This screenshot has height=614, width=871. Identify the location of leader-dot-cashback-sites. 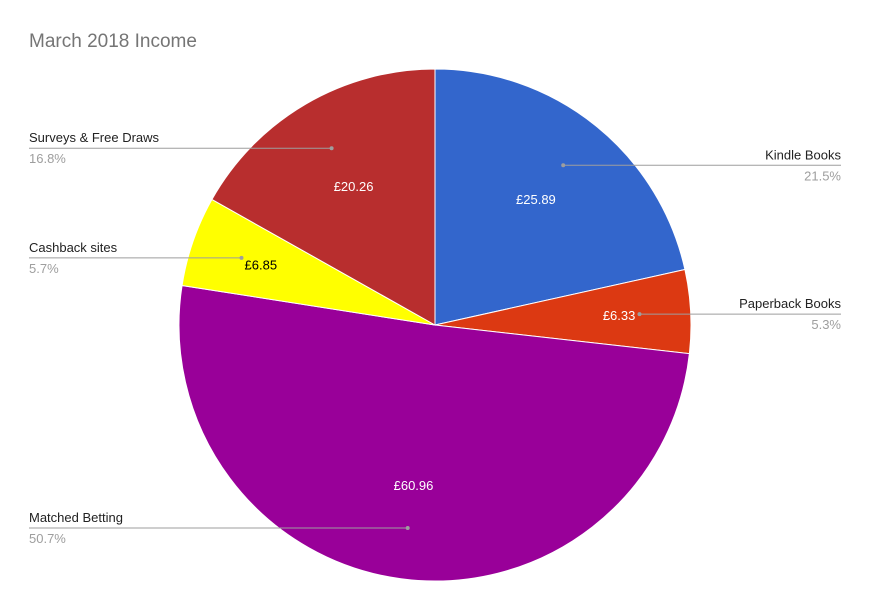
(241, 257).